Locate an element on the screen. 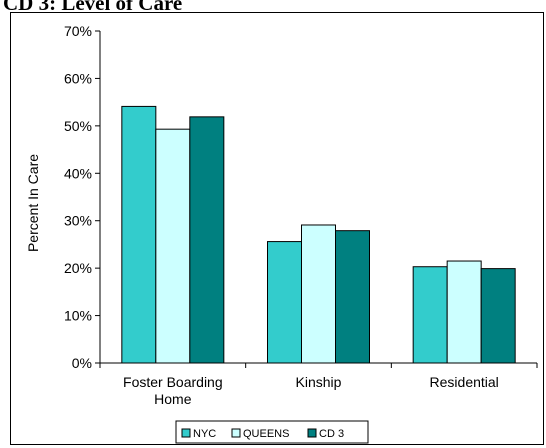 This screenshot has height=448, width=546. x-tick-label: Home is located at coordinates (173, 399).